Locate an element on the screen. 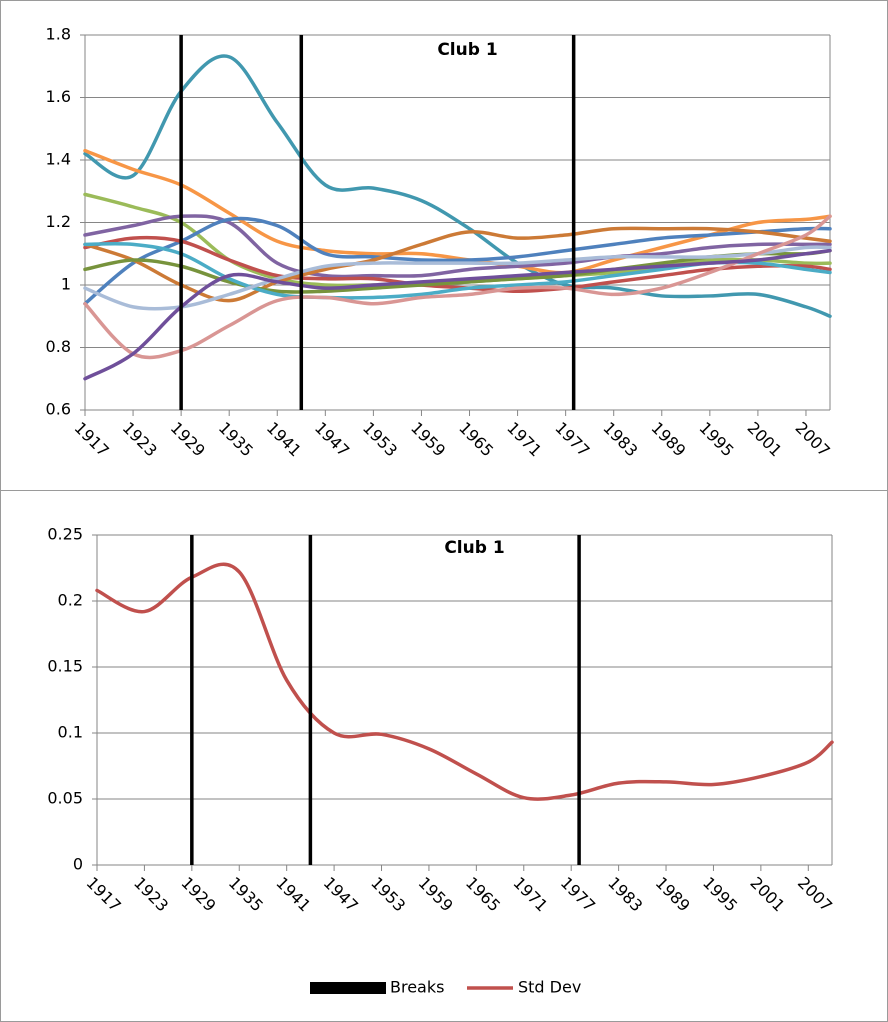 Image resolution: width=888 pixels, height=1022 pixels. legend-label: Breaks is located at coordinates (417, 987).